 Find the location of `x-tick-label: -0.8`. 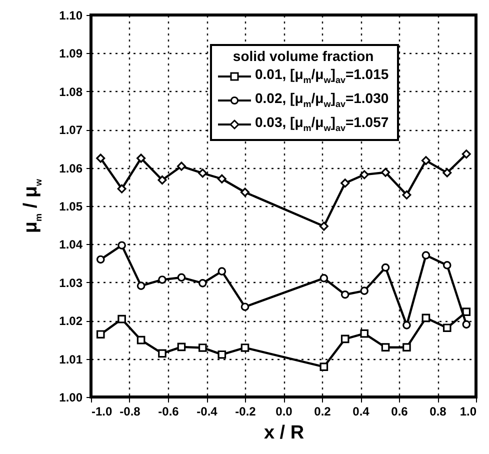

x-tick-label: -0.8 is located at coordinates (130, 411).